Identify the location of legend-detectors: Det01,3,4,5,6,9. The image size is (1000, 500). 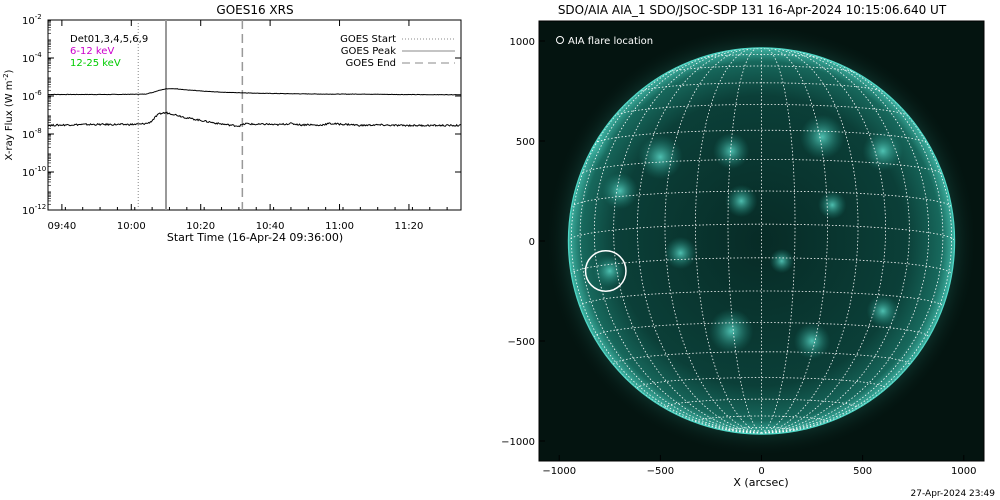
(109, 39).